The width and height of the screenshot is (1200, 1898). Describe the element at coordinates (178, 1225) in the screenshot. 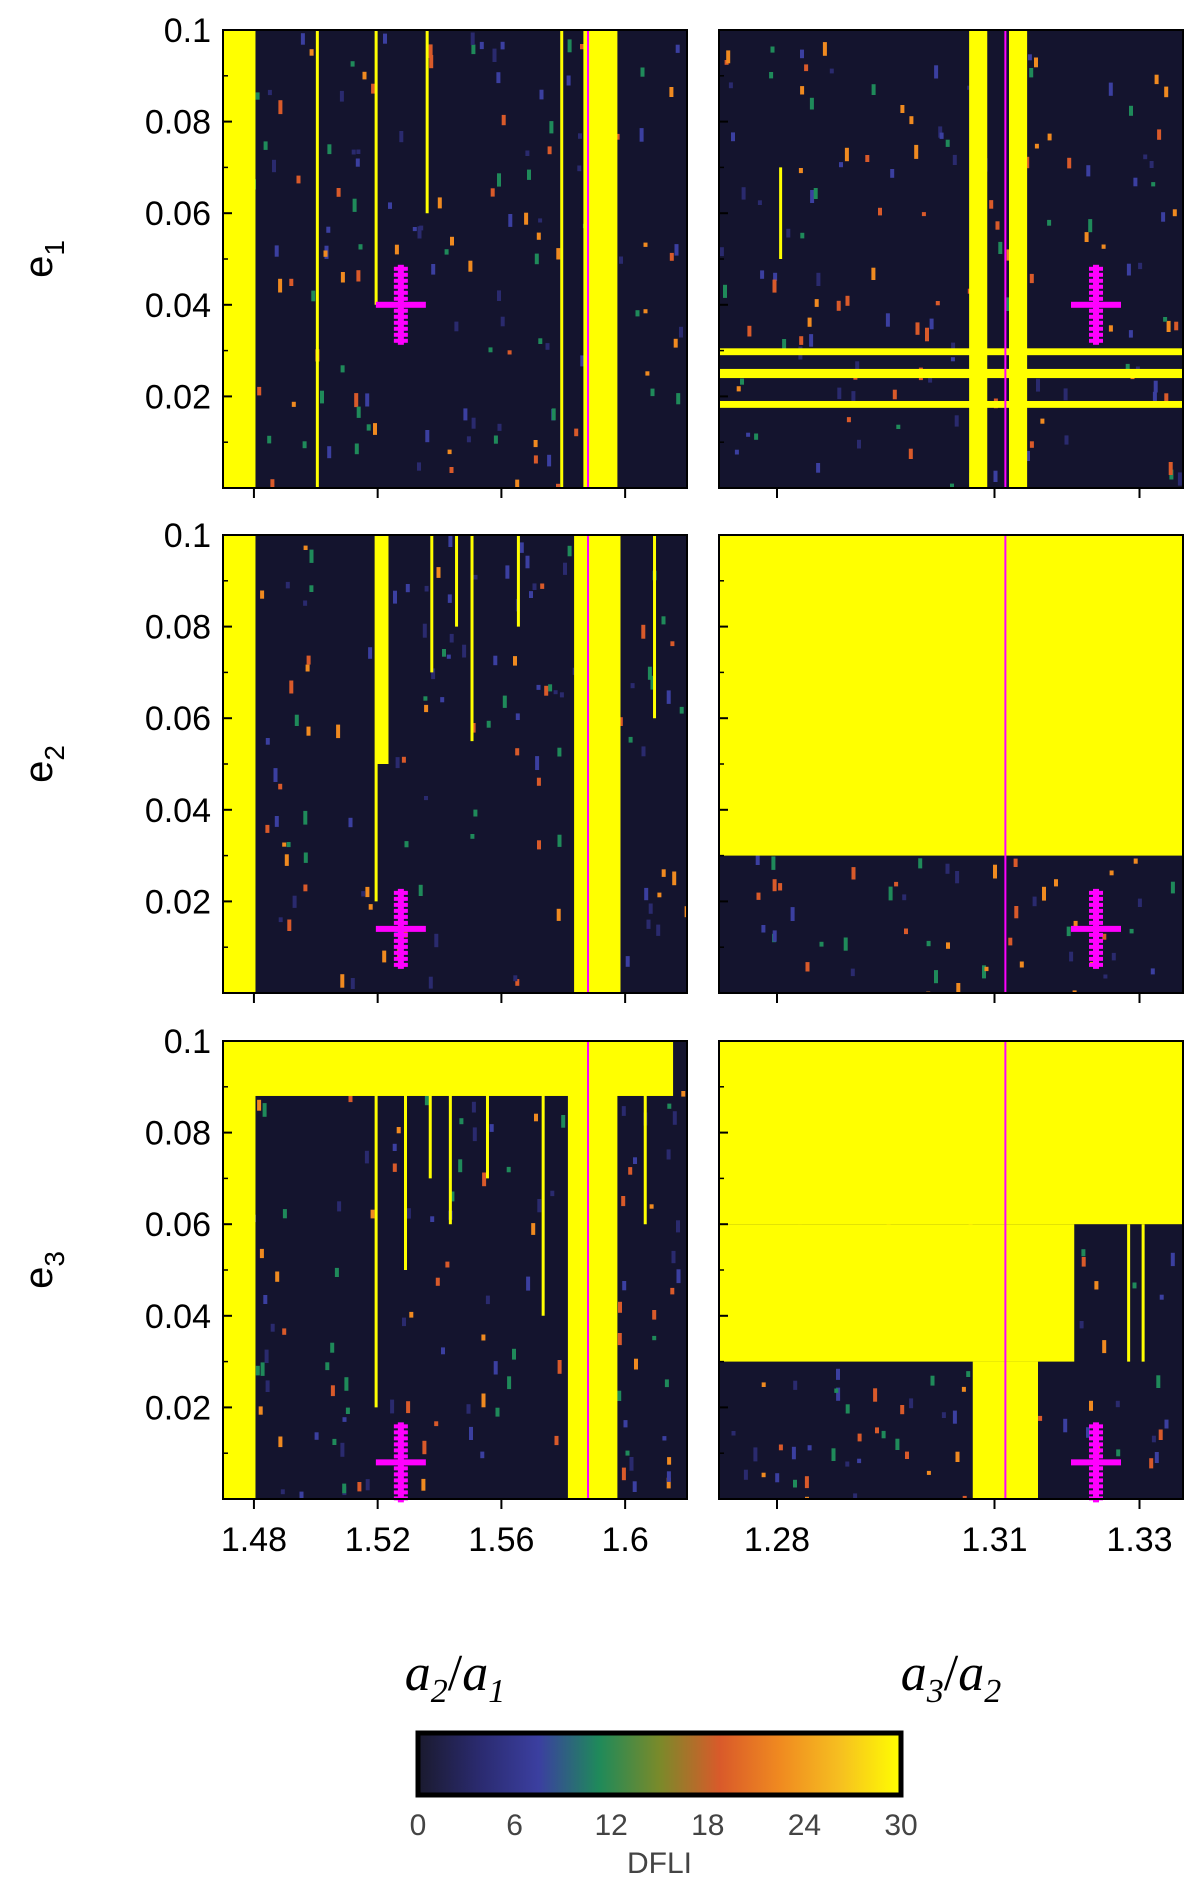

I see `y-tick-label: 0.06` at that location.